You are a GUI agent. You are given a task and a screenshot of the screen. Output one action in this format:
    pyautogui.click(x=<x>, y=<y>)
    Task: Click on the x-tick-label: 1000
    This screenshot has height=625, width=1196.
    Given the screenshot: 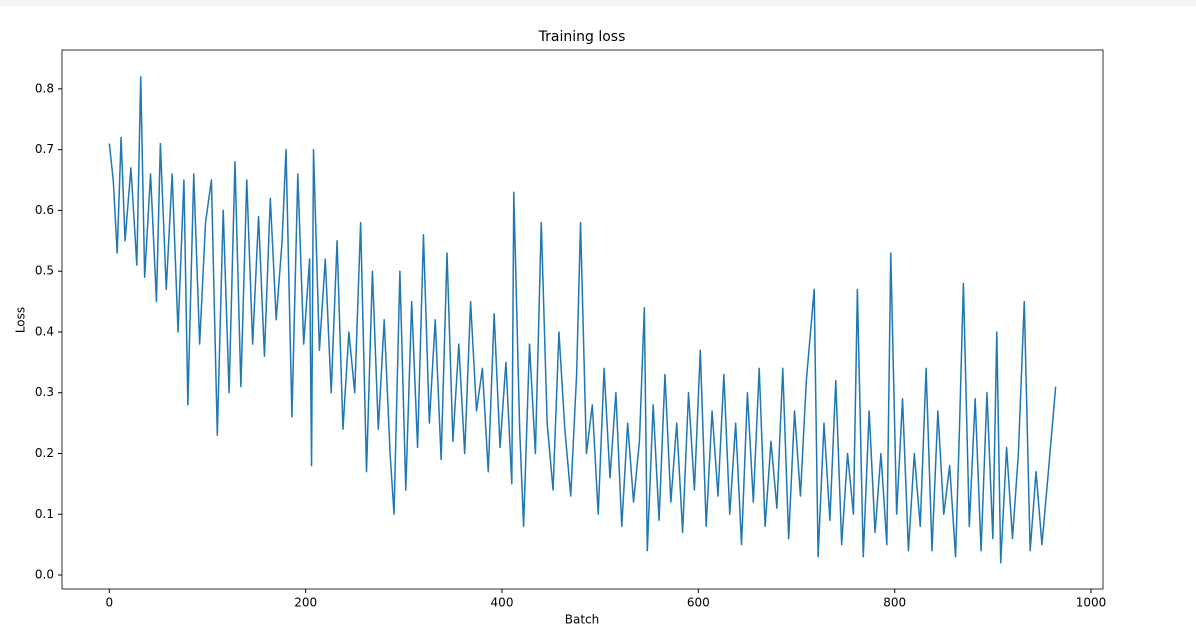 What is the action you would take?
    pyautogui.click(x=1091, y=603)
    